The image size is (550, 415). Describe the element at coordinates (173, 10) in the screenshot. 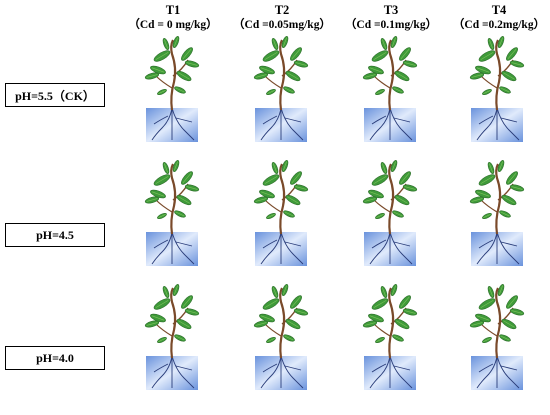

I see `column-title: T1` at that location.